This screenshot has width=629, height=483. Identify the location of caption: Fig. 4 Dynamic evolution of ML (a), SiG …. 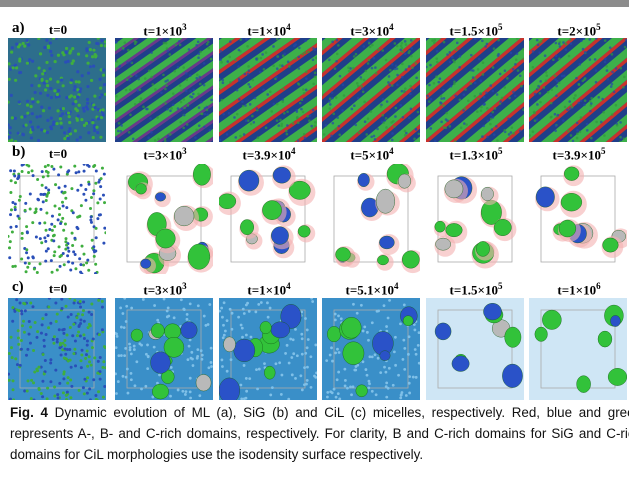
(319, 433).